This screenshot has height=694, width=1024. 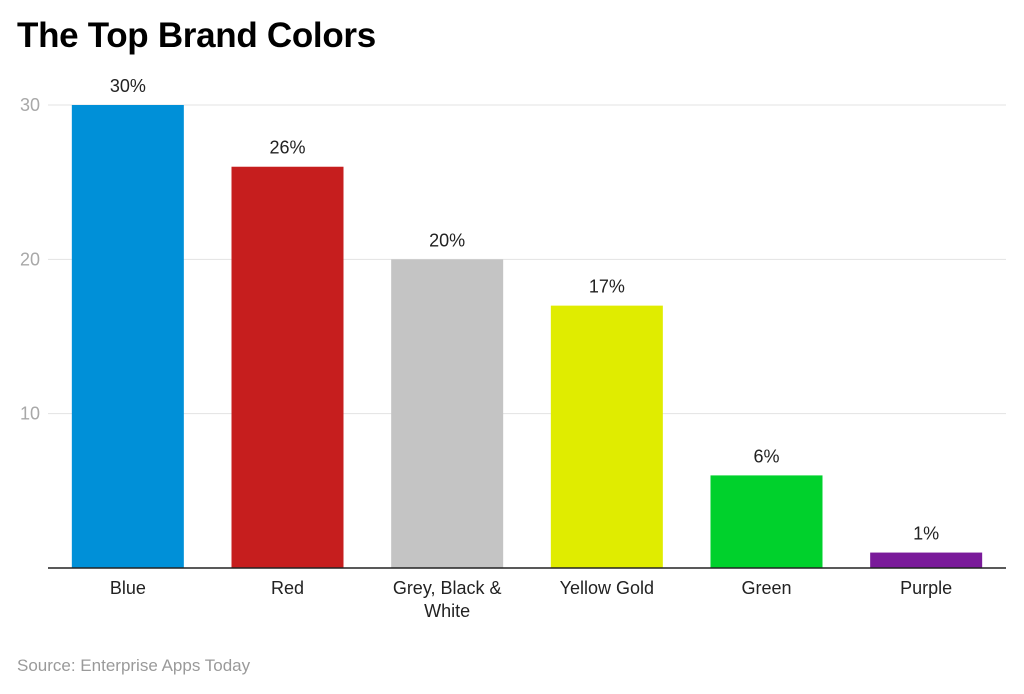 I want to click on y-axis-ticks: 10 20 30, so click(x=30, y=259).